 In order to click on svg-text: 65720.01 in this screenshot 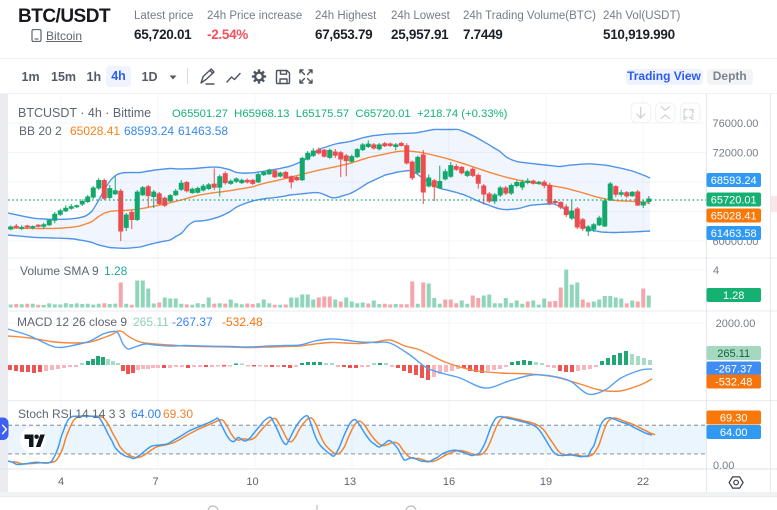, I will do `click(734, 201)`.